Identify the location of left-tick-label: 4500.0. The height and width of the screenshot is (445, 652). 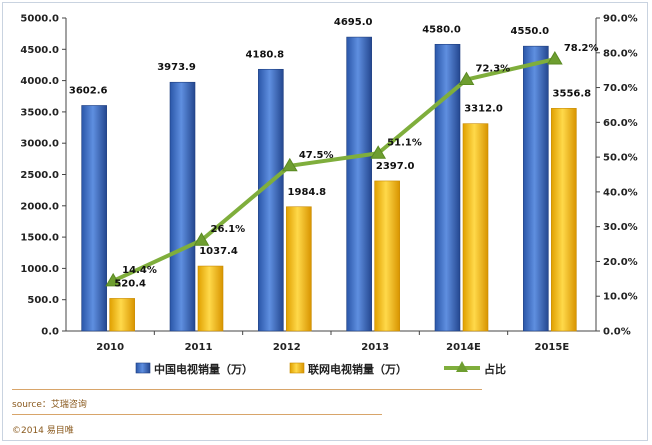
(39, 50).